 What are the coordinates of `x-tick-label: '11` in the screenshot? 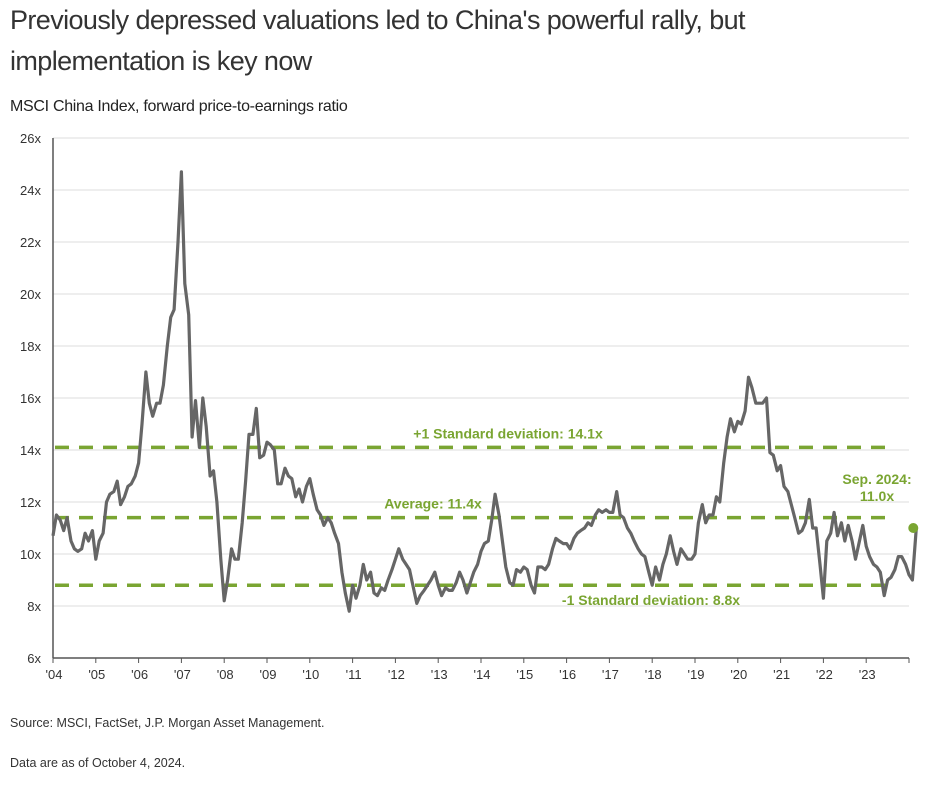 It's located at (354, 674).